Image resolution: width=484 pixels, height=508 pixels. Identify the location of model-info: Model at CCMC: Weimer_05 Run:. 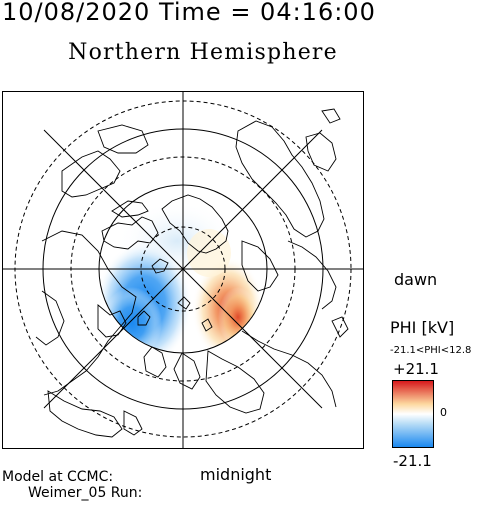
(72, 485).